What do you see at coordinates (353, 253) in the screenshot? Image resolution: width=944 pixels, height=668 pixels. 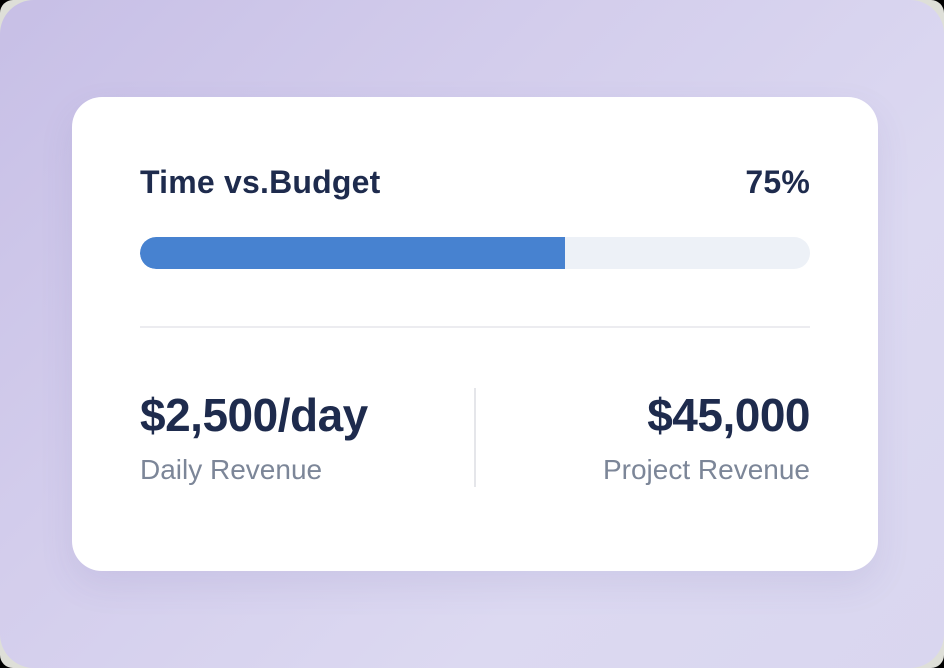 I see `progress-fill` at bounding box center [353, 253].